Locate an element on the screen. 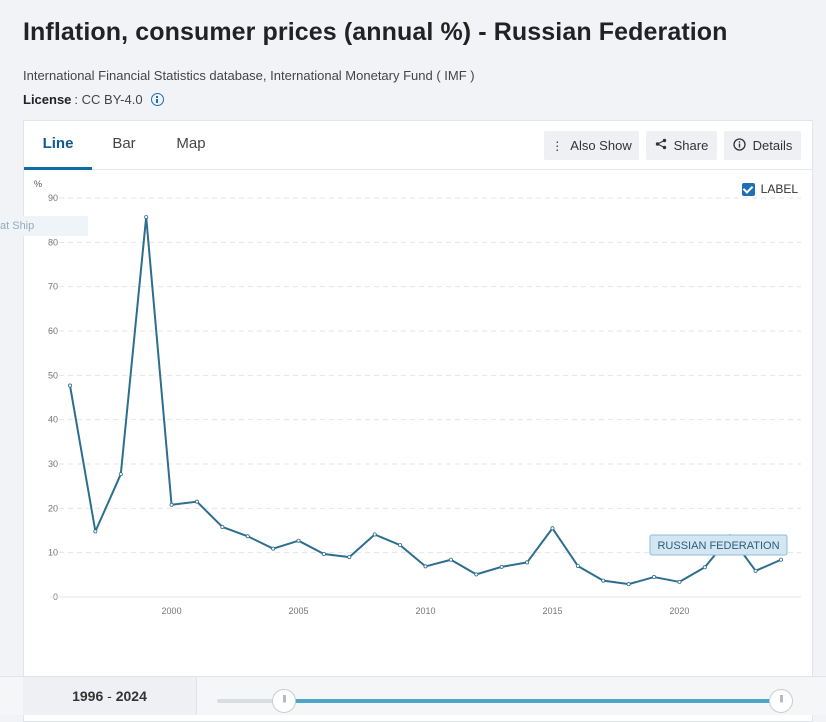  tab-bar: Bar is located at coordinates (124, 143).